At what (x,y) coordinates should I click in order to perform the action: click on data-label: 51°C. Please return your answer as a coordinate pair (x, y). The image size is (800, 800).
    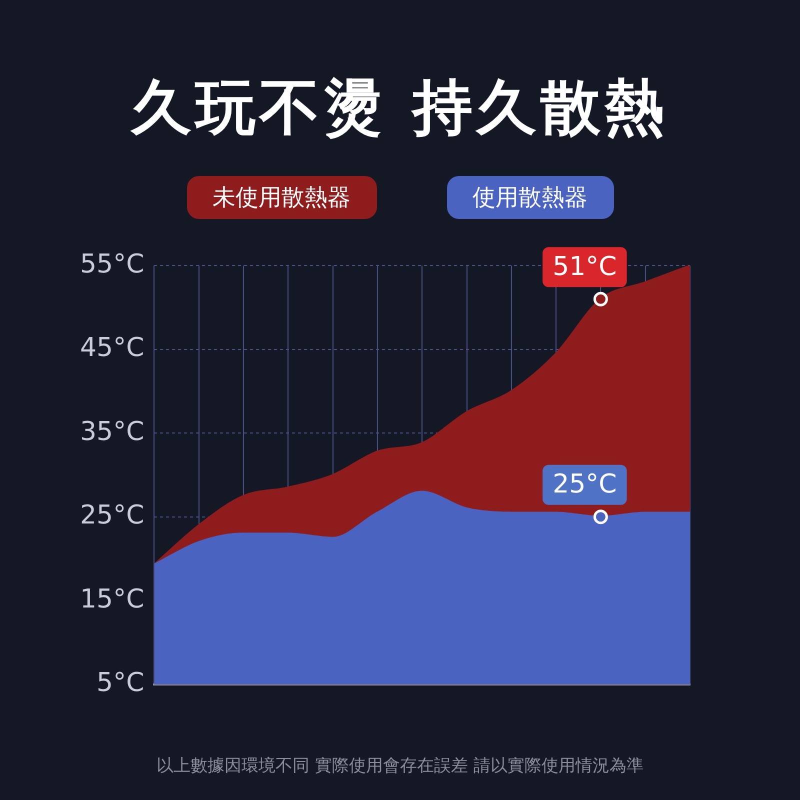
    Looking at the image, I should click on (584, 267).